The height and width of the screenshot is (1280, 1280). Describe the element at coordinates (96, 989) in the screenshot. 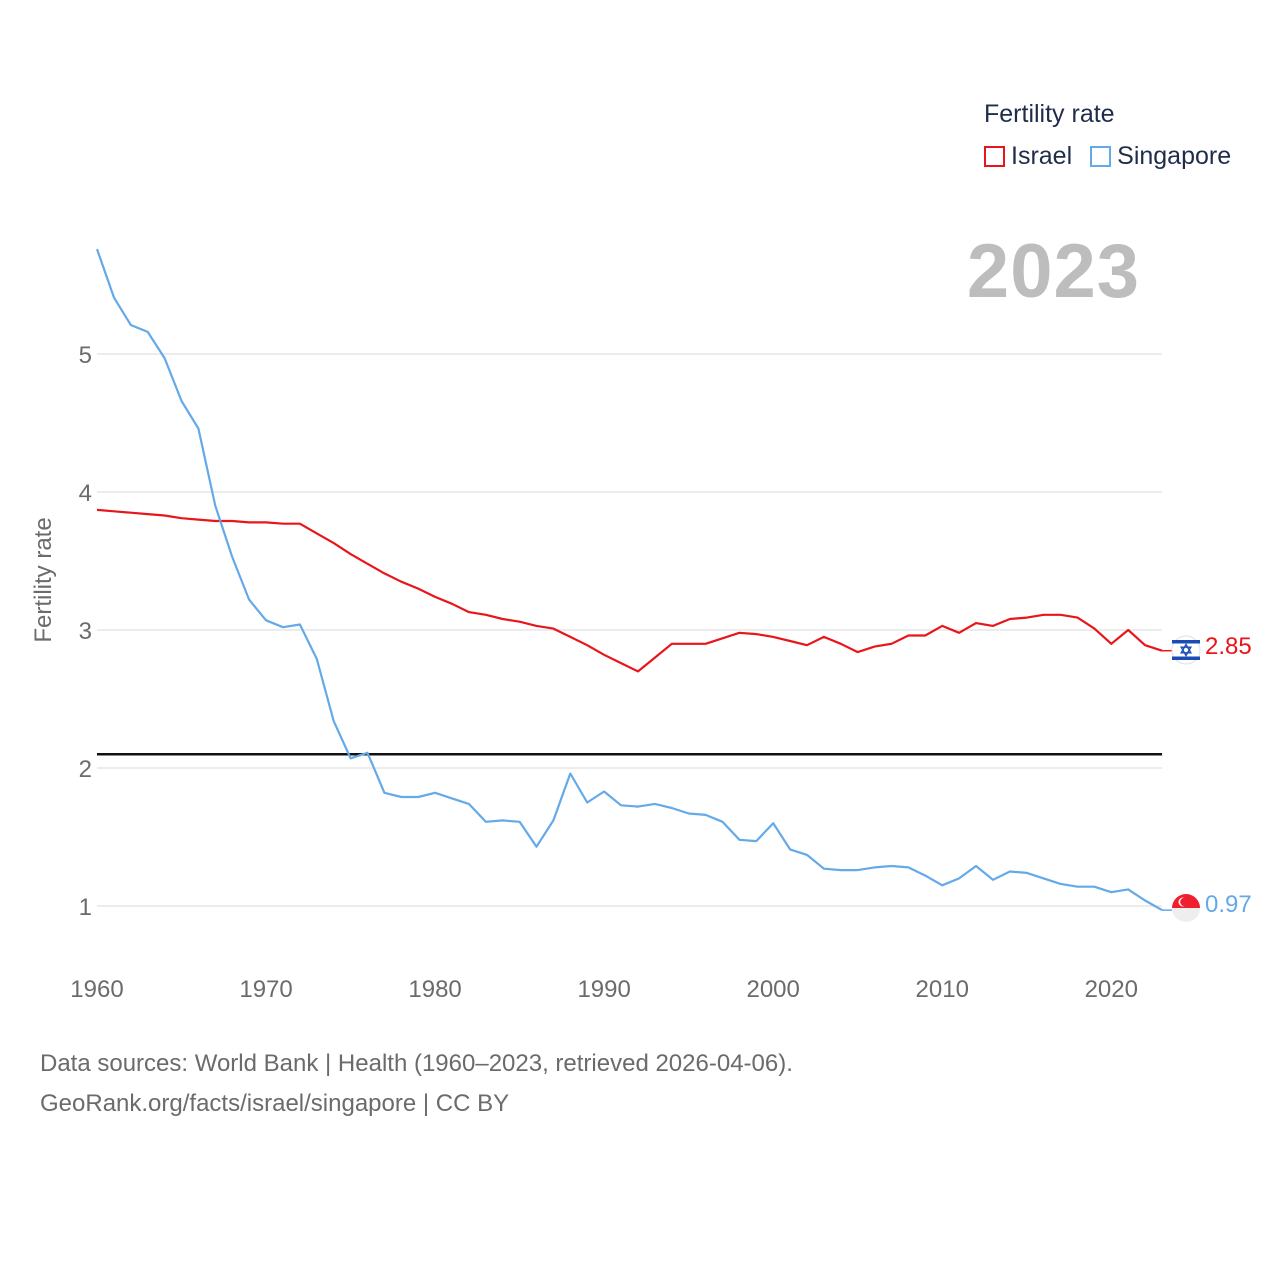

I see `x-tick-label: 1960` at that location.